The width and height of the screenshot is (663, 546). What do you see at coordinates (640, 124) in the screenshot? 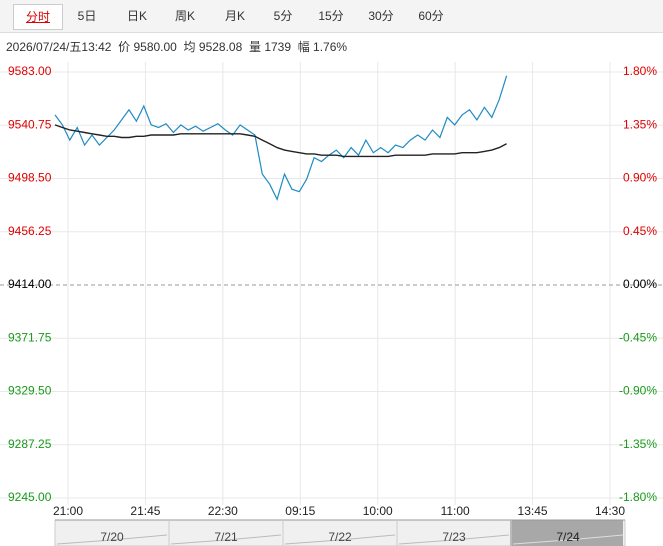
I see `y2-tick-label: 1.35%` at bounding box center [640, 124].